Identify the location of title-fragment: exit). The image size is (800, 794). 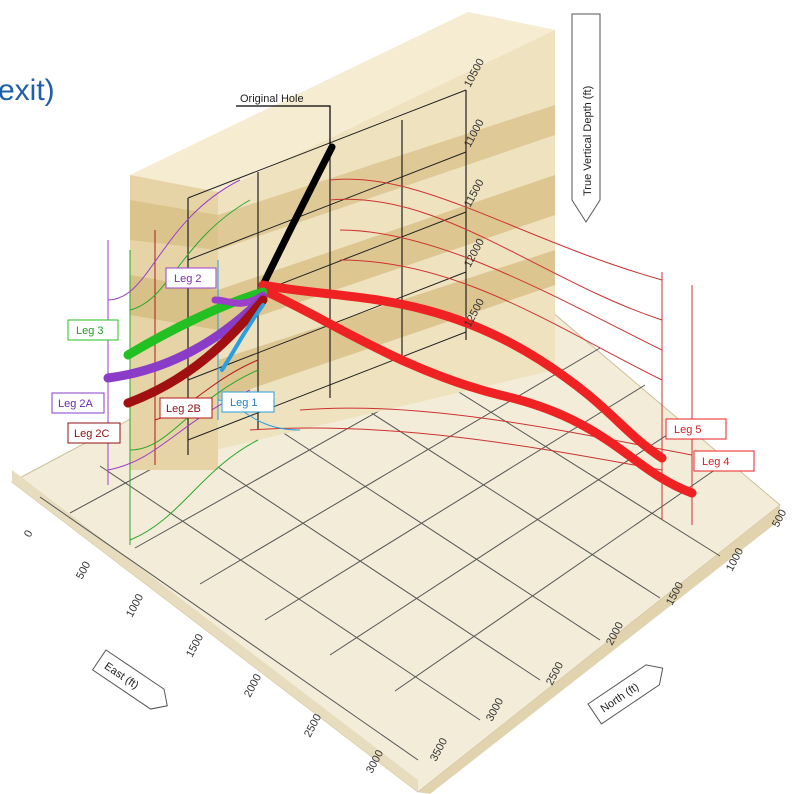
(27, 90).